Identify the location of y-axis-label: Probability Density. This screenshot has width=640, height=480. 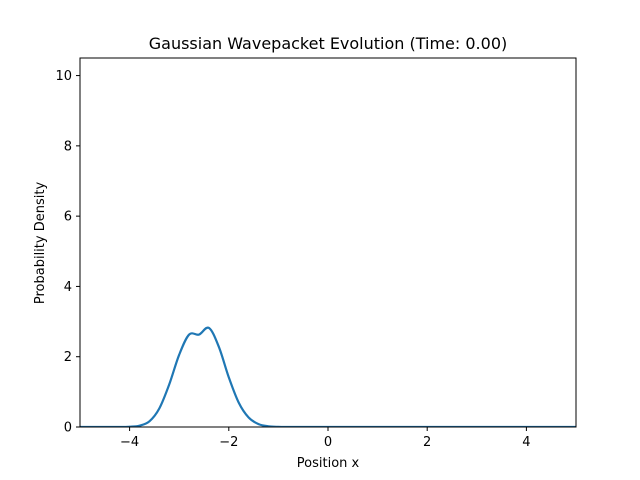
(40, 243).